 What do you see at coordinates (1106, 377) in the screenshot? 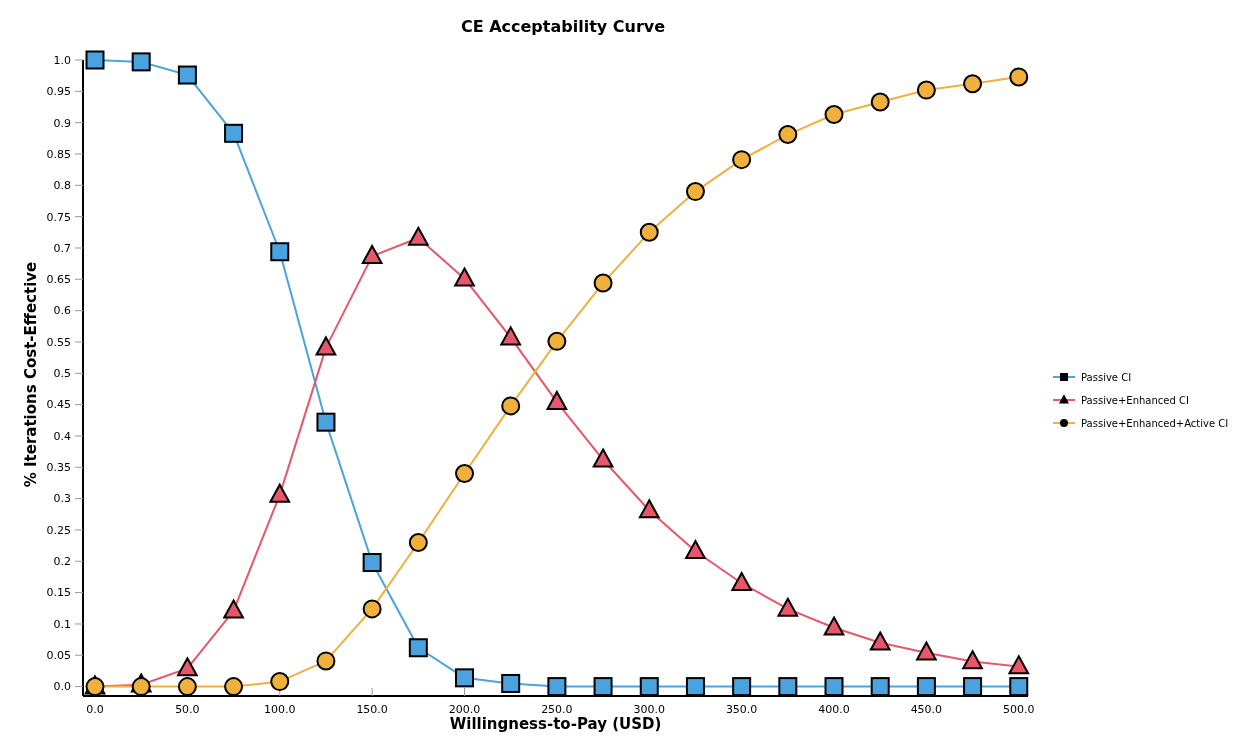
I see `legend-label: Passive CI` at bounding box center [1106, 377].